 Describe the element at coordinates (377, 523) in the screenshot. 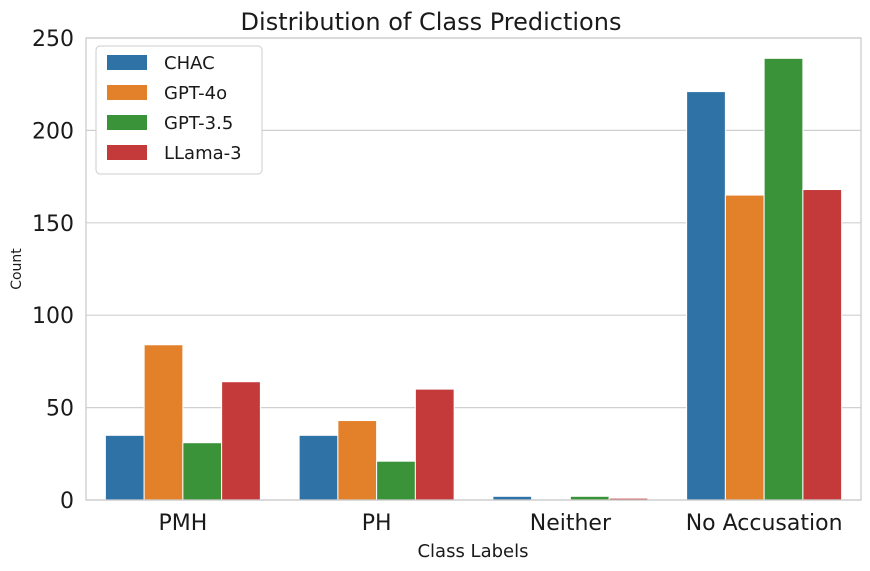

I see `x-tick-label: PH` at that location.